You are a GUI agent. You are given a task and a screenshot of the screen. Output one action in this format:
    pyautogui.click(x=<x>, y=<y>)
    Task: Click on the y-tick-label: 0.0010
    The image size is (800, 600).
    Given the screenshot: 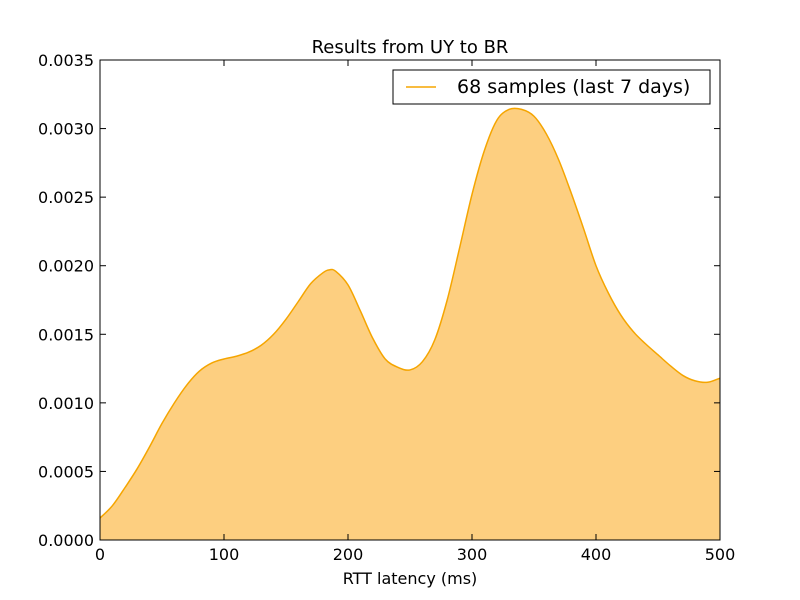 What is the action you would take?
    pyautogui.click(x=66, y=403)
    